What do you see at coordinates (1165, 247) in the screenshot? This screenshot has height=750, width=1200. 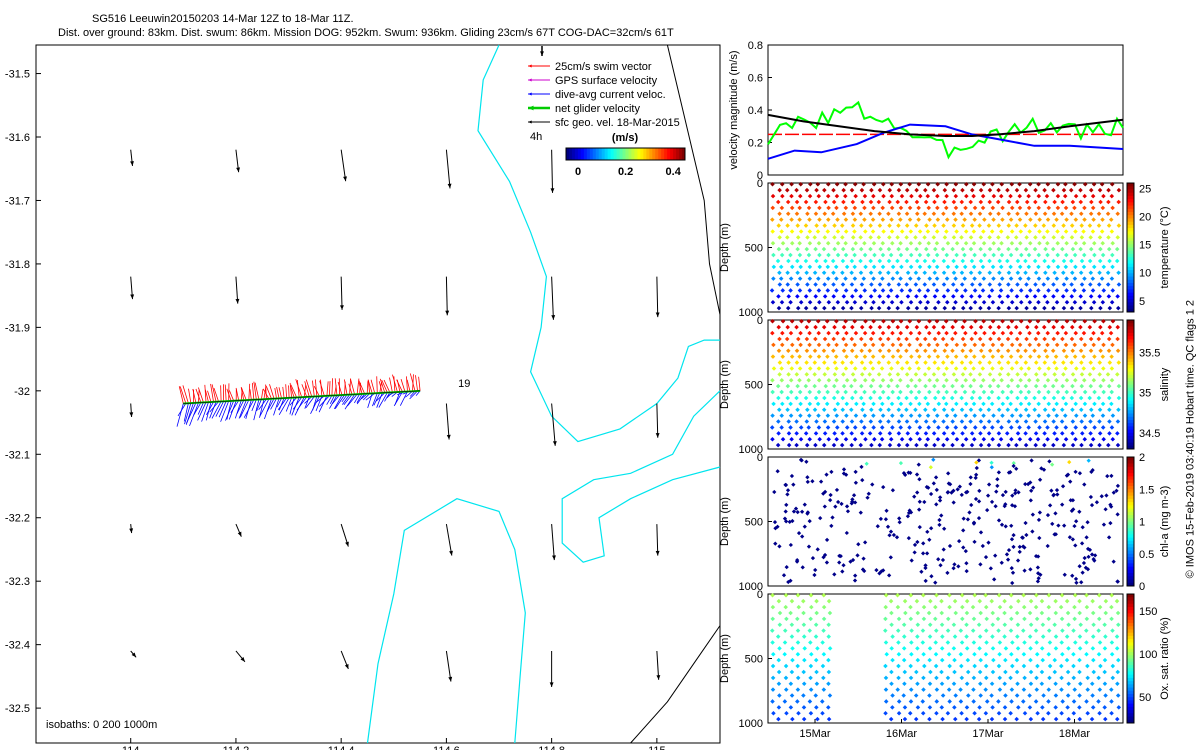 I see `temperature-colorbar-label: temperature (°C)` at bounding box center [1165, 247].